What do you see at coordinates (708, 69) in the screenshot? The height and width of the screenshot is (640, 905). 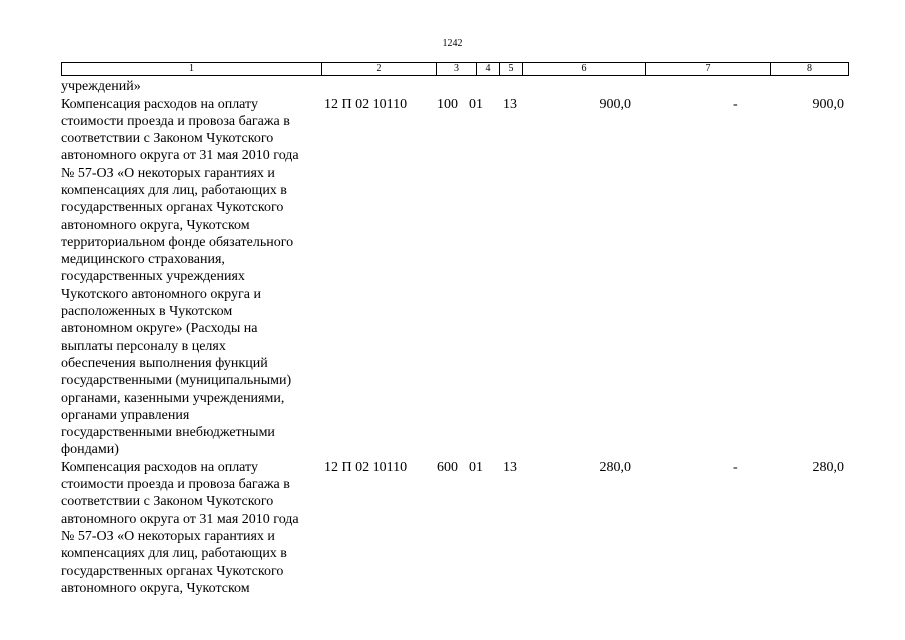 I see `header-col-7: 7` at bounding box center [708, 69].